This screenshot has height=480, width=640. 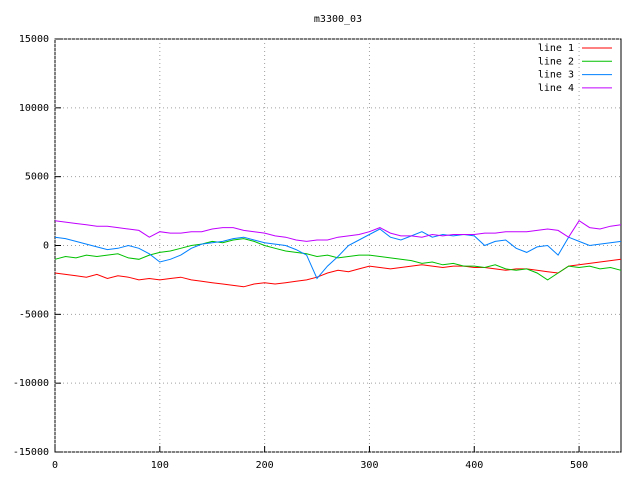 I want to click on x-tick-label: 300, so click(x=369, y=465).